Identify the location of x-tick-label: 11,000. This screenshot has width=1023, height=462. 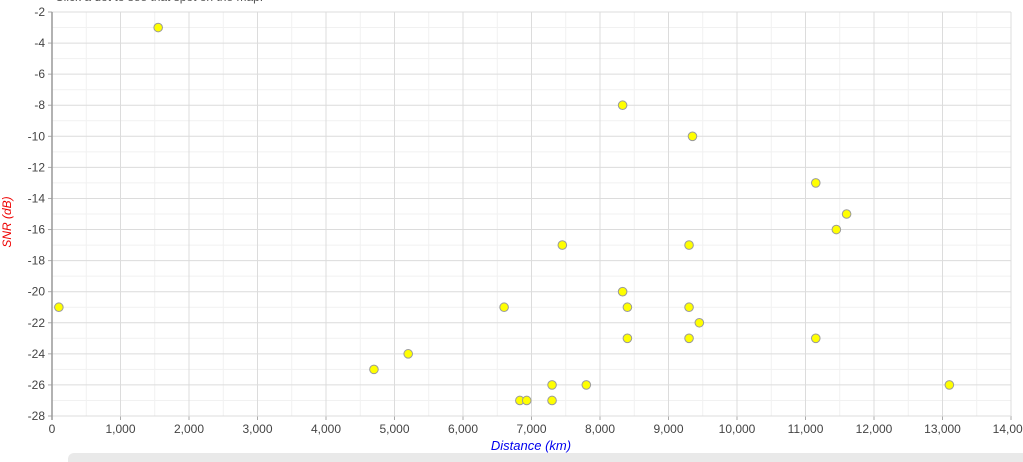
(806, 429).